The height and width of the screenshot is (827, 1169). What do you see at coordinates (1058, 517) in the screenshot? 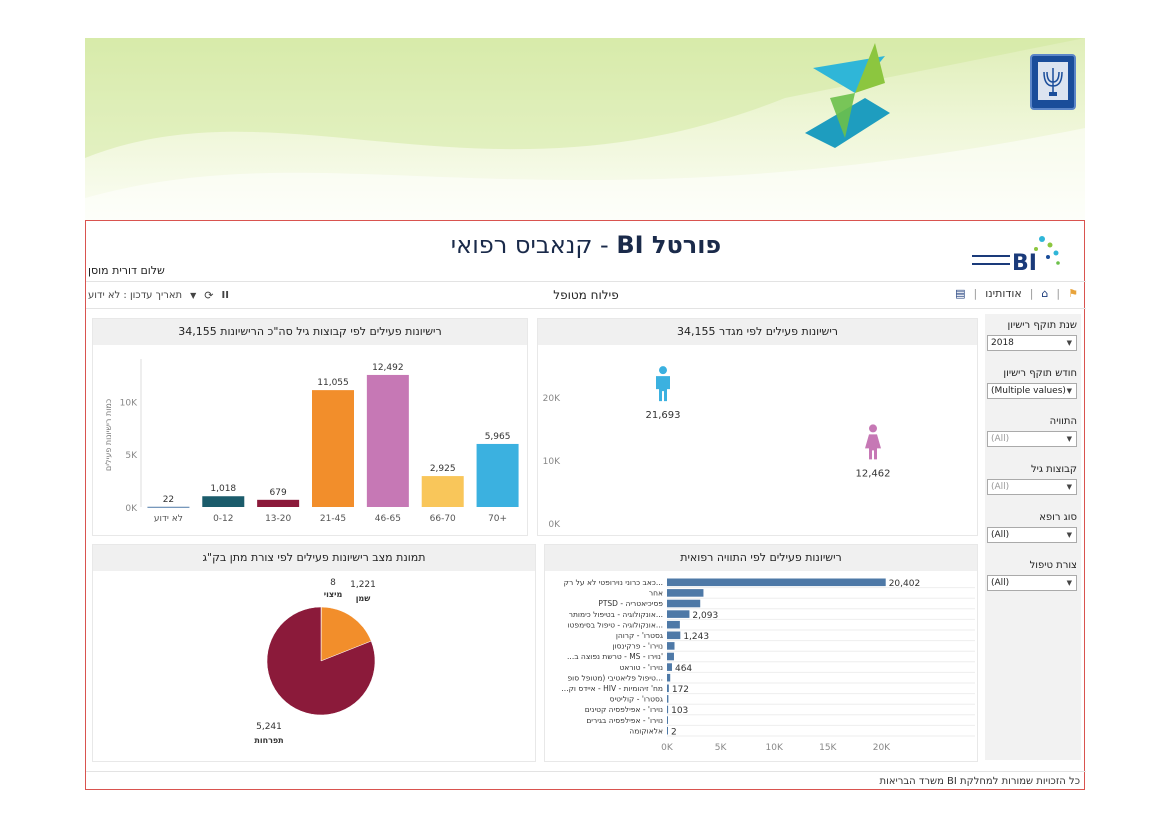
I see `filter-label: סוג רופא` at bounding box center [1058, 517].